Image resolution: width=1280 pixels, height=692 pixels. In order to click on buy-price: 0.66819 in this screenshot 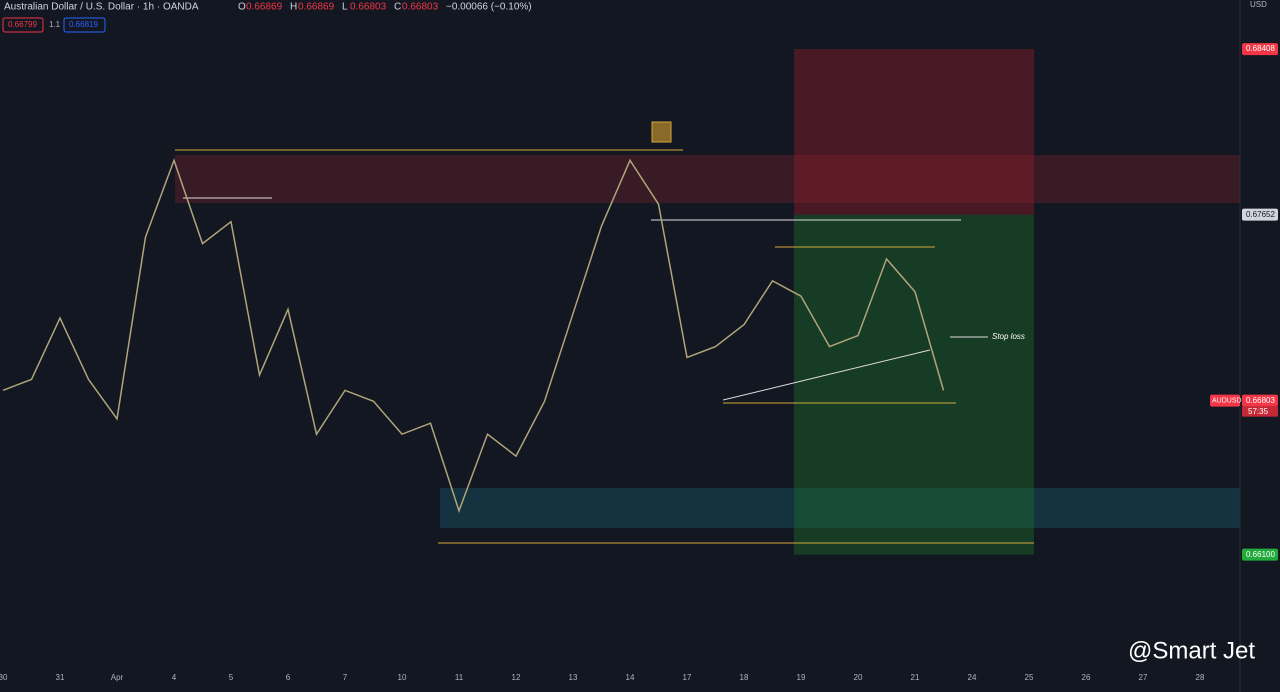, I will do `click(83, 24)`.